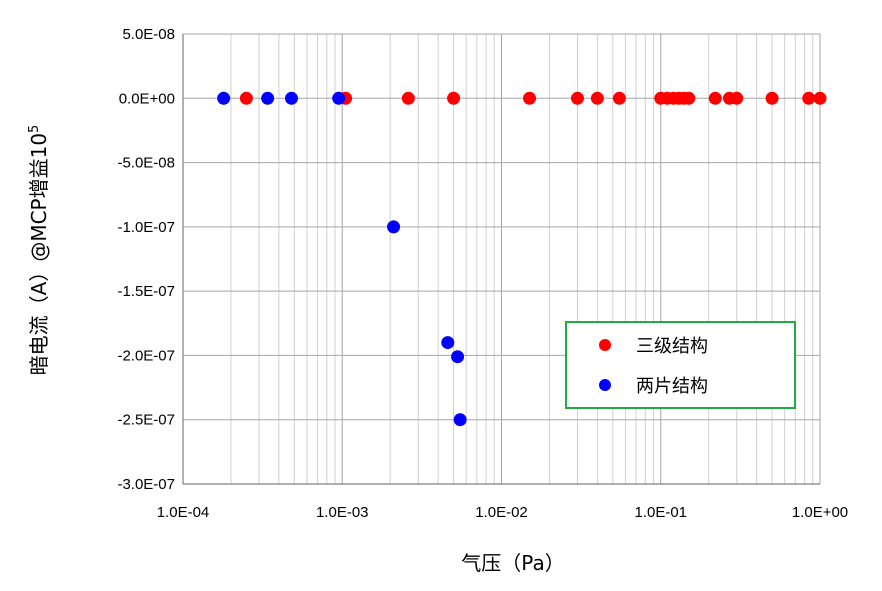 The width and height of the screenshot is (882, 591). I want to click on legend: 三级结构 两片结构, so click(680, 365).